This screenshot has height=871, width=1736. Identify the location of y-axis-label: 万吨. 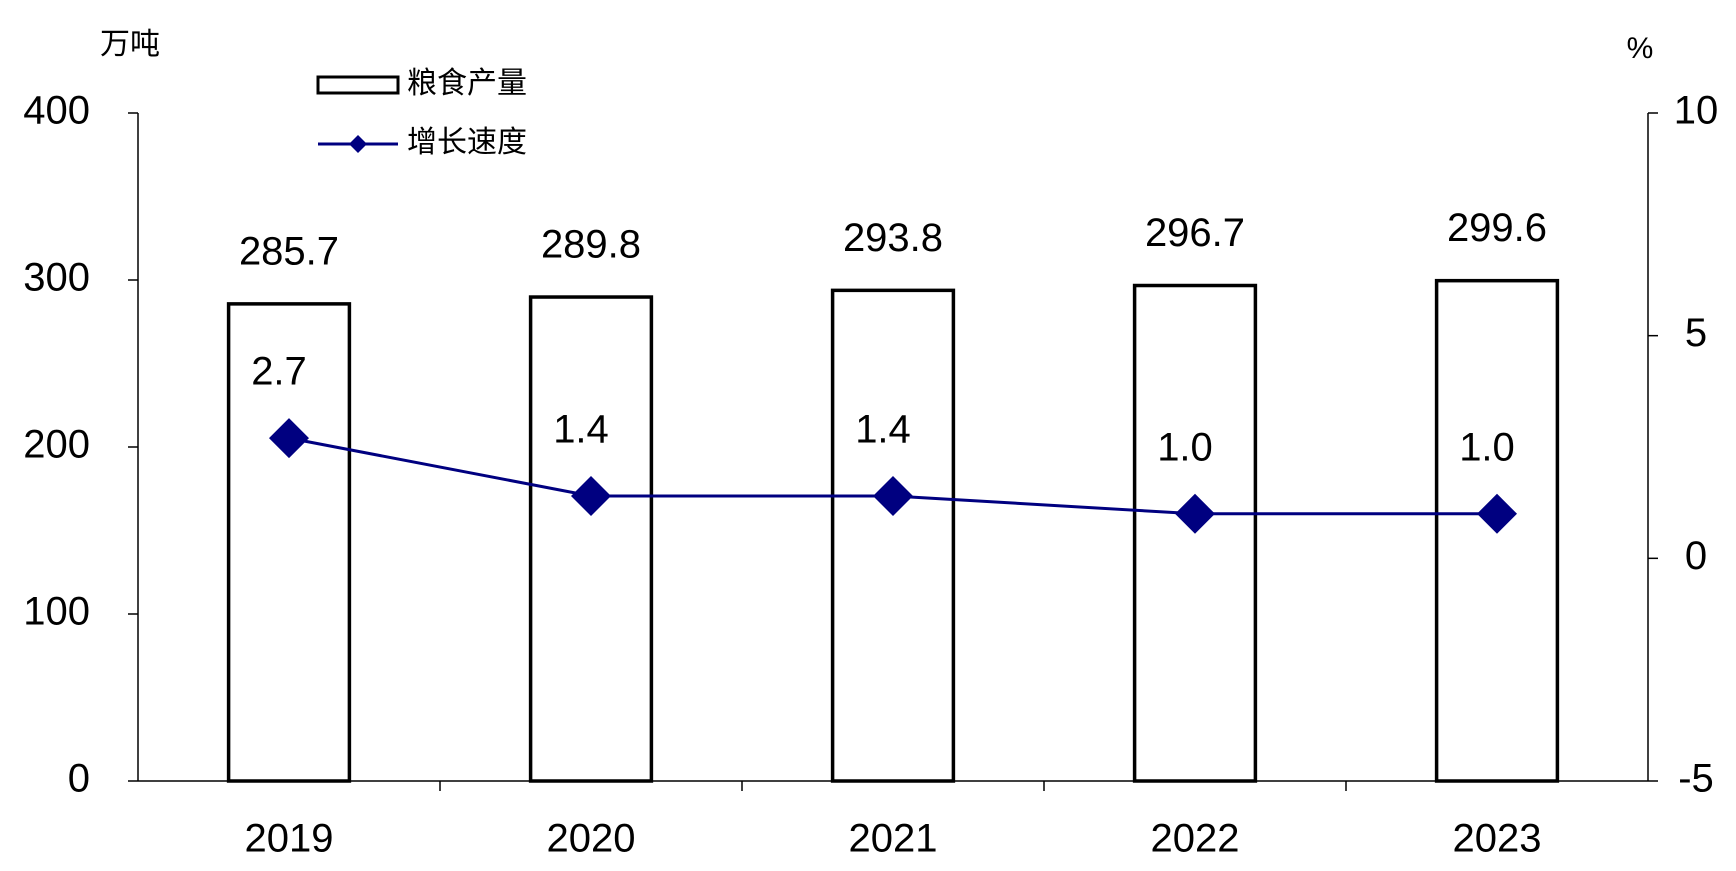
(130, 44).